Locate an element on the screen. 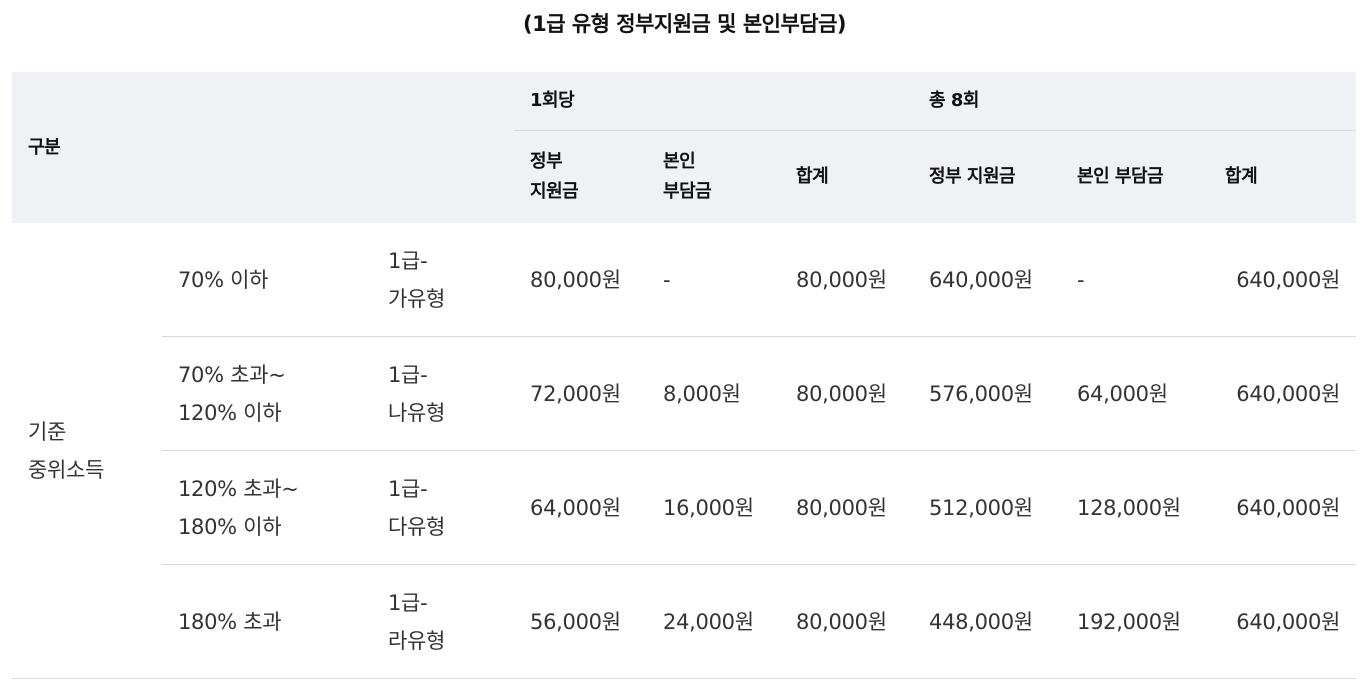 Image resolution: width=1369 pixels, height=699 pixels. total-gov-support-value: 640,000원 is located at coordinates (987, 280).